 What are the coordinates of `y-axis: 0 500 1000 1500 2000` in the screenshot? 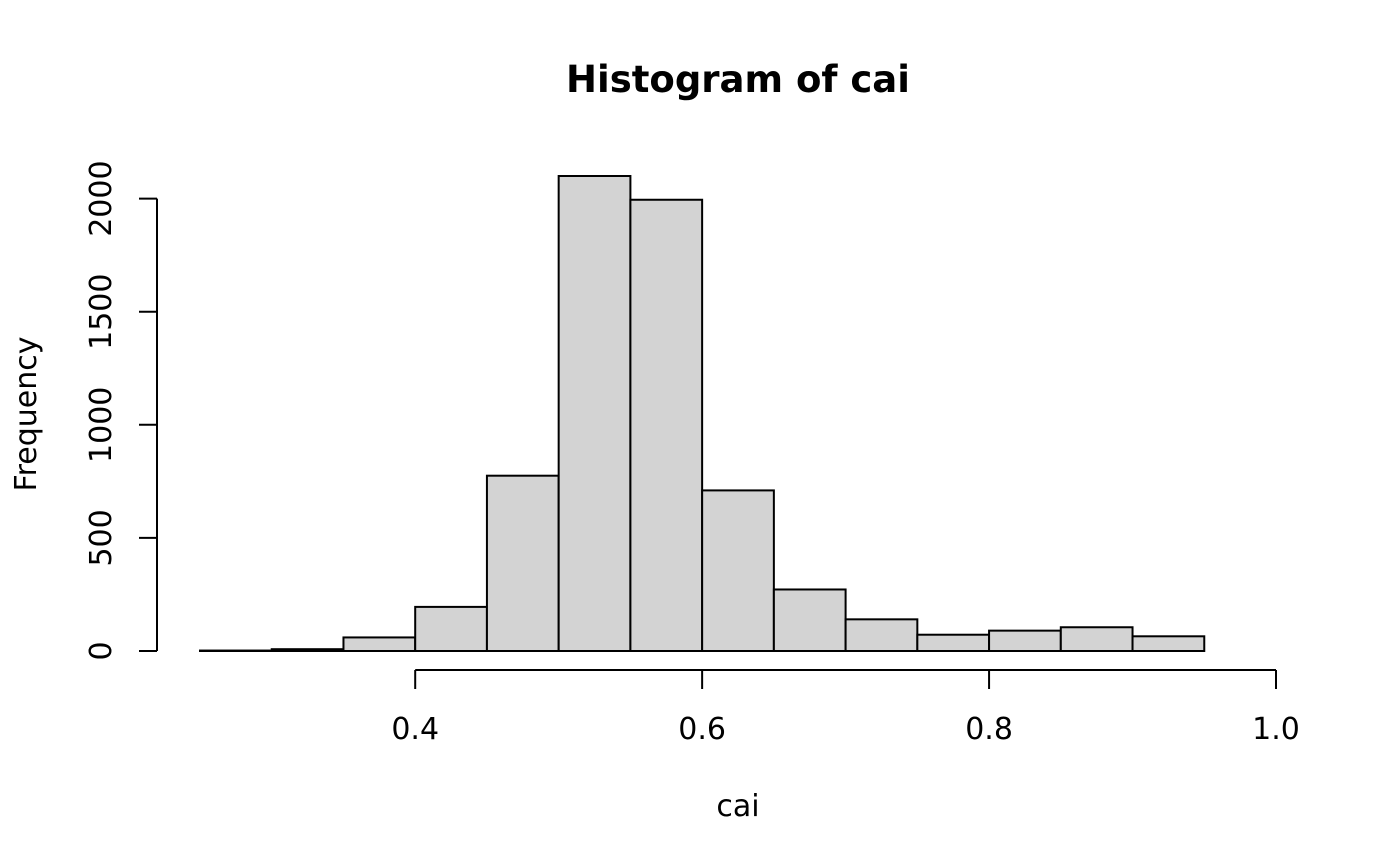 It's located at (121, 410).